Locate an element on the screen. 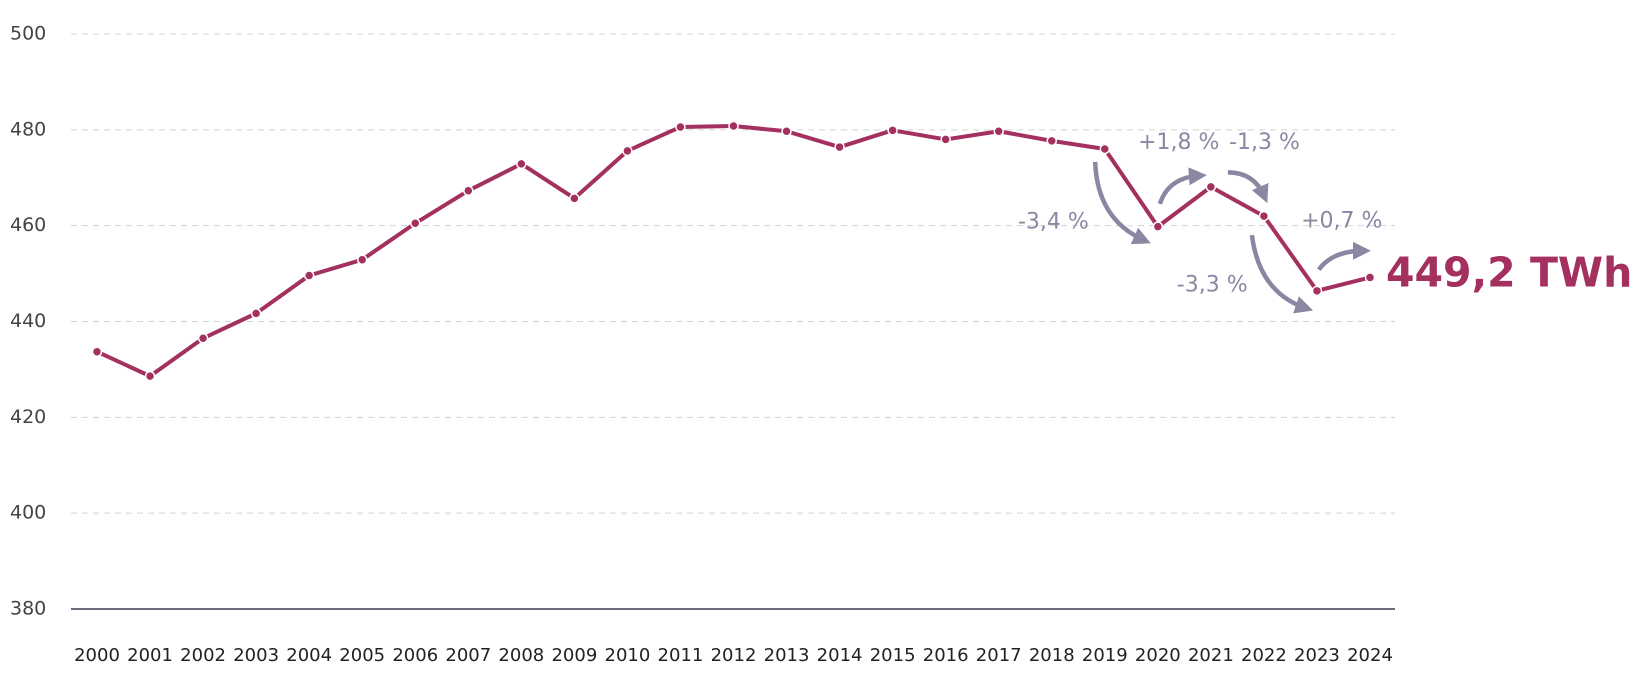 Image resolution: width=1638 pixels, height=698 pixels. x-tick-label: 2011 is located at coordinates (681, 655).